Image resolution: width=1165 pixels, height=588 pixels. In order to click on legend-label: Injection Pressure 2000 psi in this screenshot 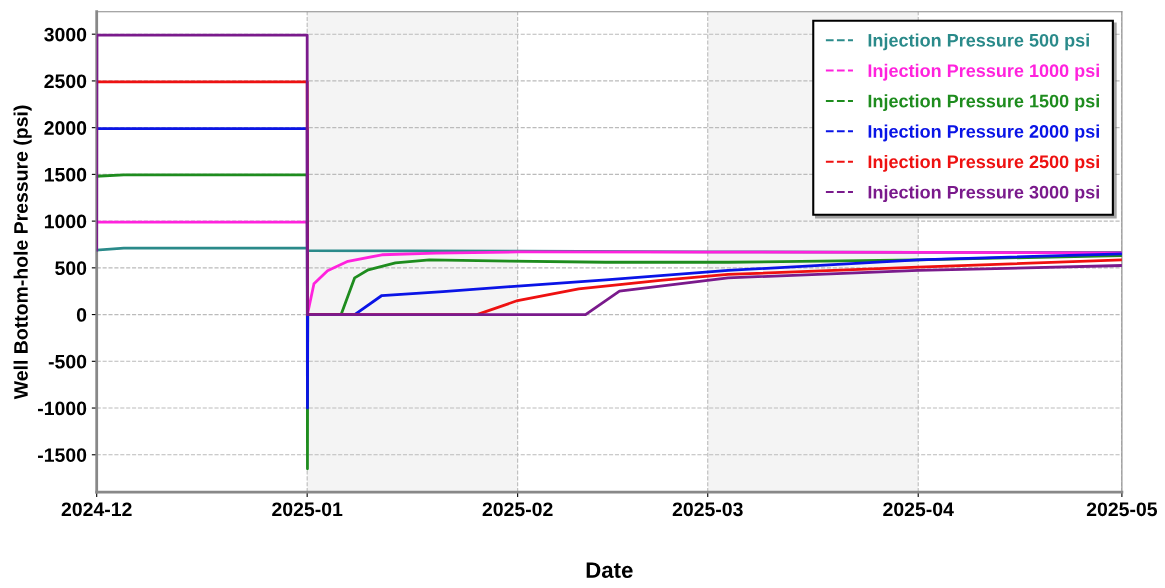, I will do `click(983, 133)`.